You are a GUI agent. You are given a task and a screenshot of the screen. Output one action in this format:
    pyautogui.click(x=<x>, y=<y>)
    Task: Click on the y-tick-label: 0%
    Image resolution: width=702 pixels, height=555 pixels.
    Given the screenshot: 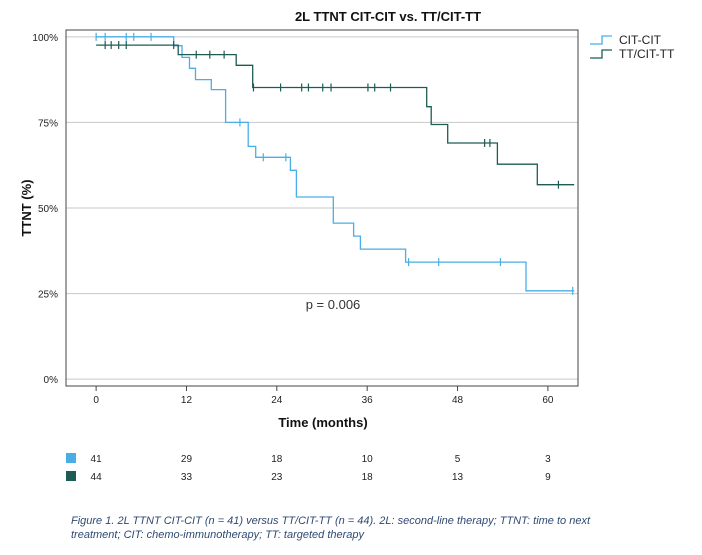 What is the action you would take?
    pyautogui.click(x=51, y=380)
    